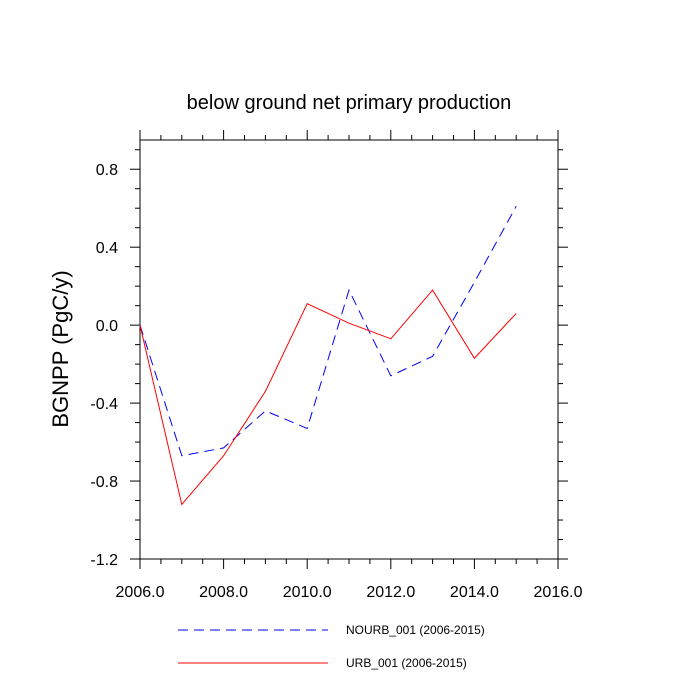 The width and height of the screenshot is (700, 700). I want to click on y-tick-label: -0.4, so click(104, 404).